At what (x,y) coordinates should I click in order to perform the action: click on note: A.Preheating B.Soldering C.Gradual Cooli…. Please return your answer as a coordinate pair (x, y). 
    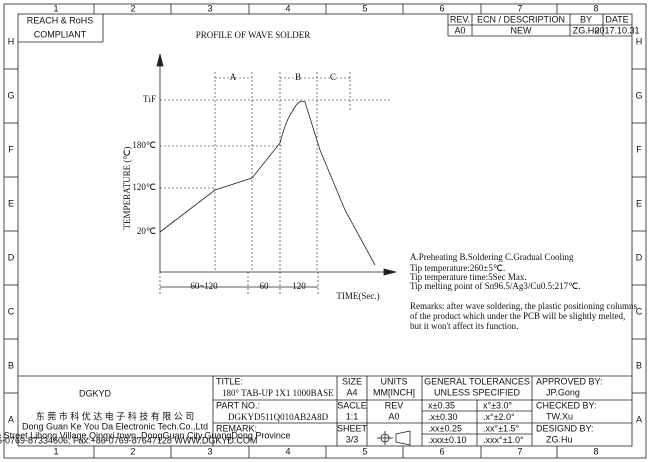
    Looking at the image, I should click on (492, 257).